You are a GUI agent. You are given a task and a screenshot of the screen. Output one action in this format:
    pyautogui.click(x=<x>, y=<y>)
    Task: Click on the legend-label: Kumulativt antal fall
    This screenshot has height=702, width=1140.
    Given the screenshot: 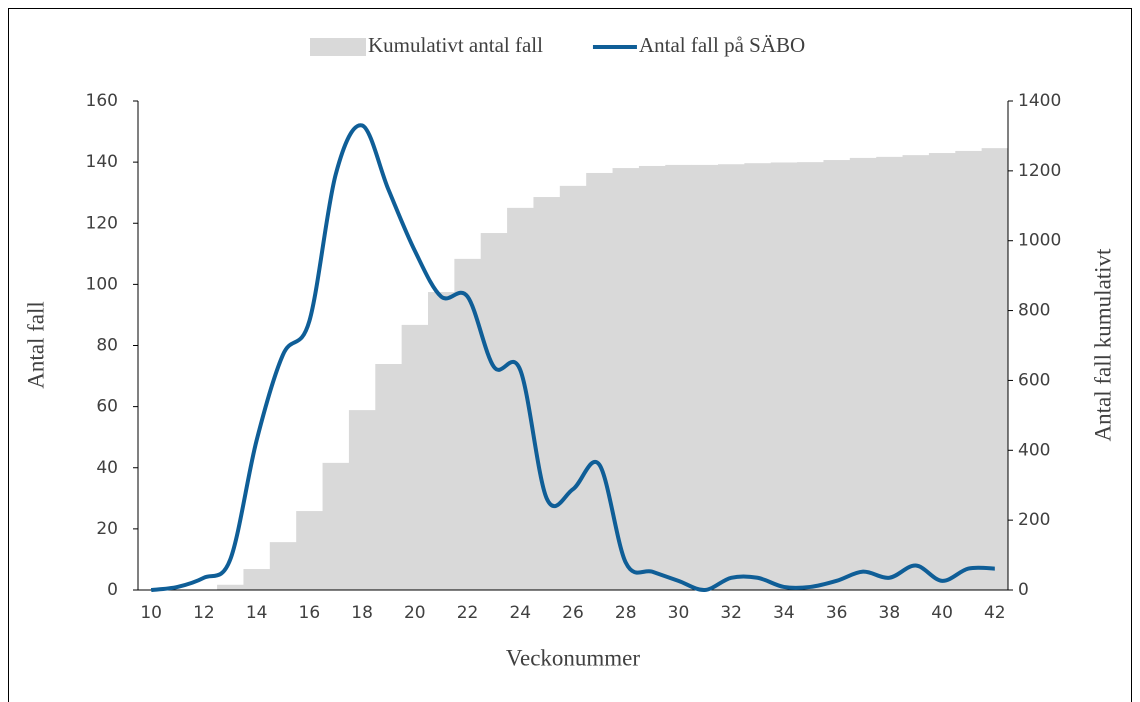 What is the action you would take?
    pyautogui.click(x=455, y=45)
    